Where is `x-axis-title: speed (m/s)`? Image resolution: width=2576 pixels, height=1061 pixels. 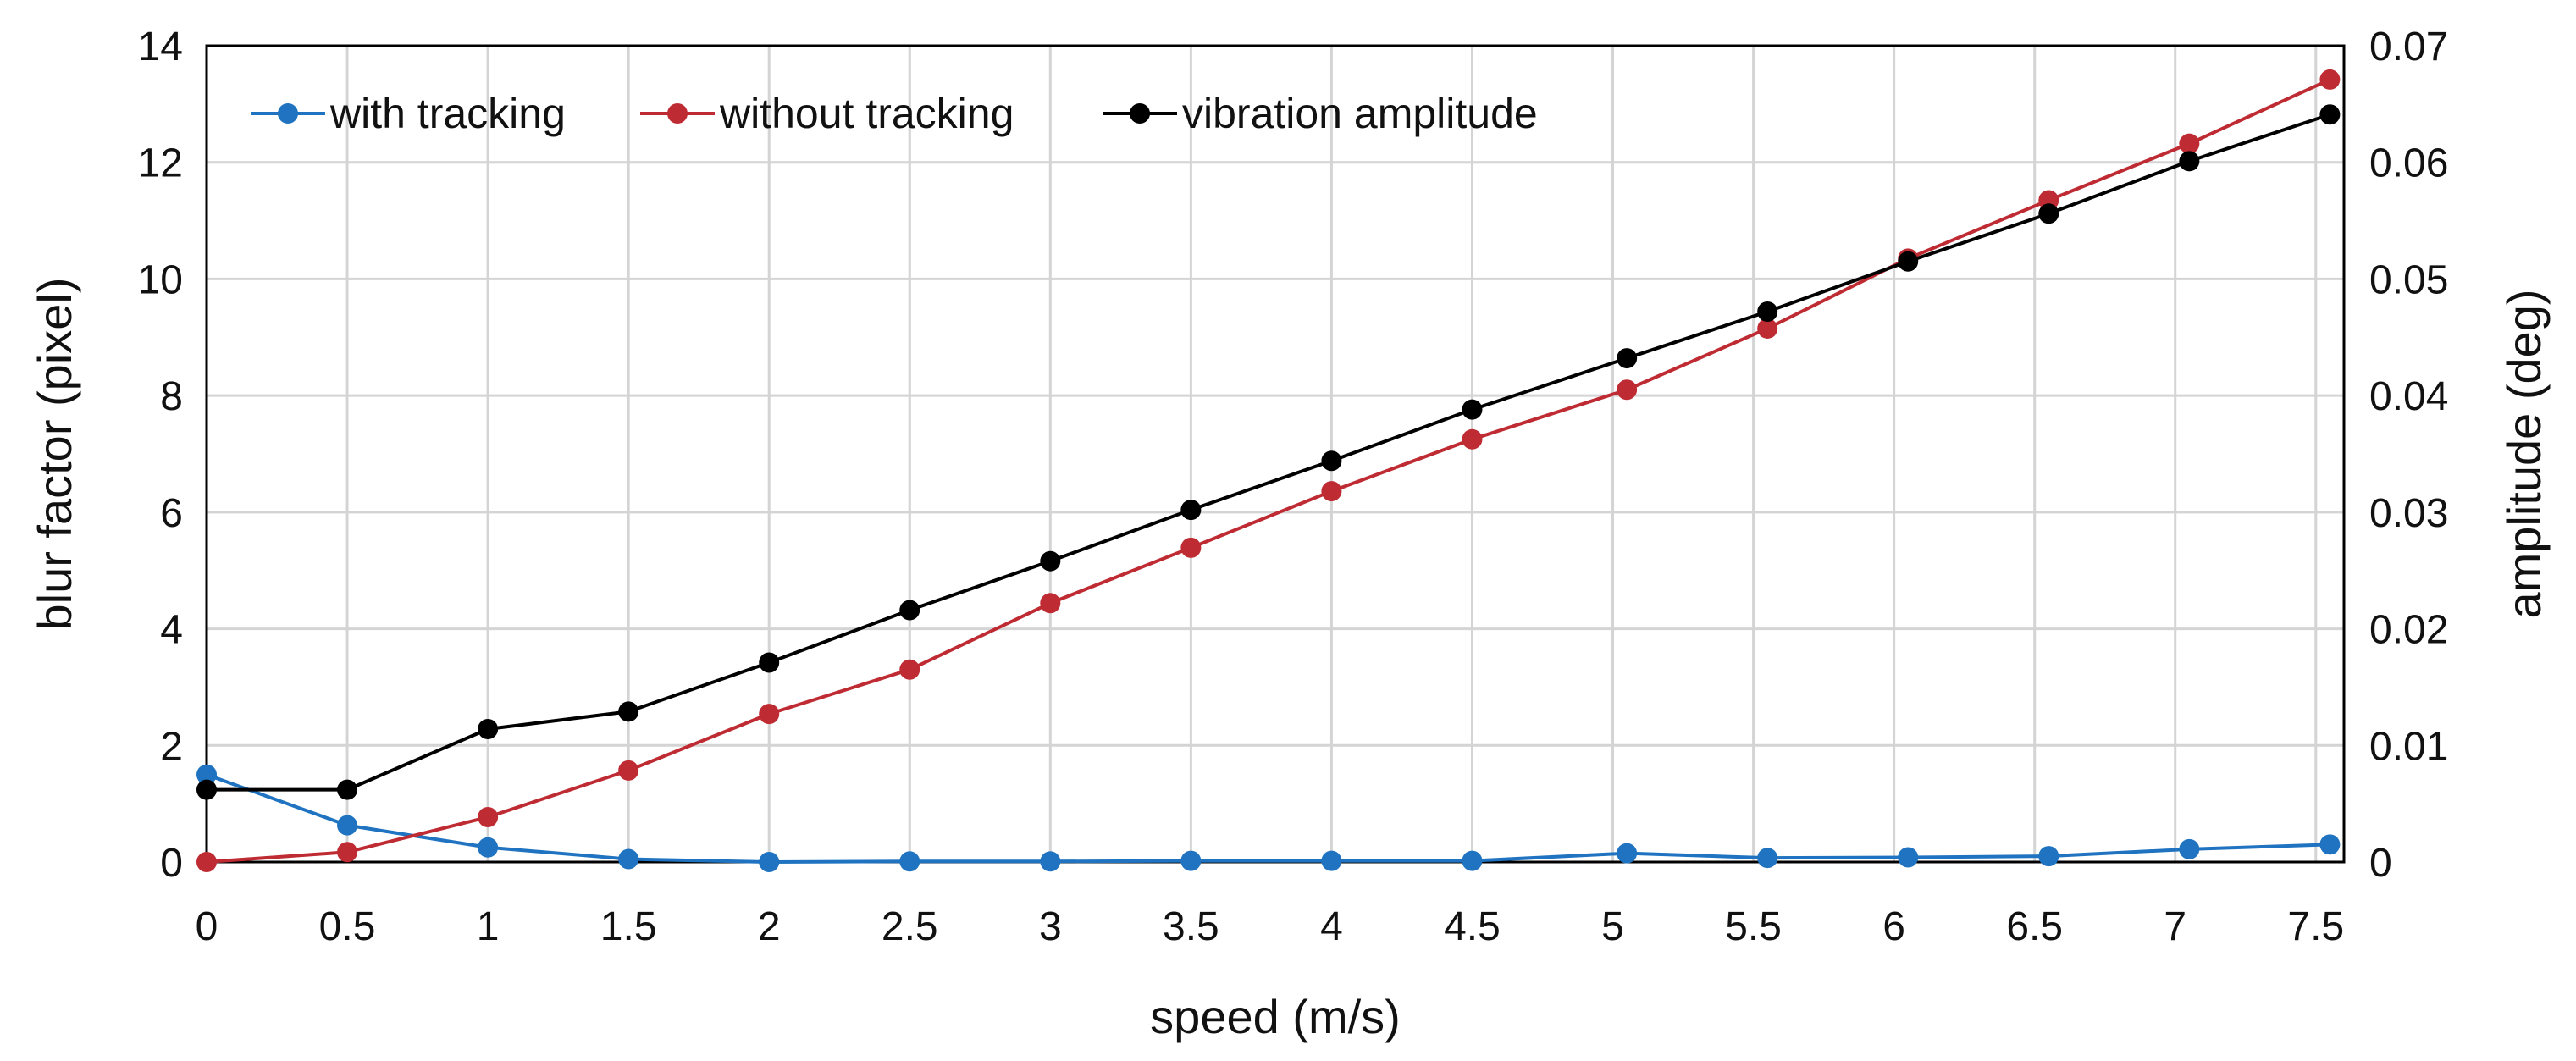
x-axis-title: speed (m/s) is located at coordinates (1275, 1016).